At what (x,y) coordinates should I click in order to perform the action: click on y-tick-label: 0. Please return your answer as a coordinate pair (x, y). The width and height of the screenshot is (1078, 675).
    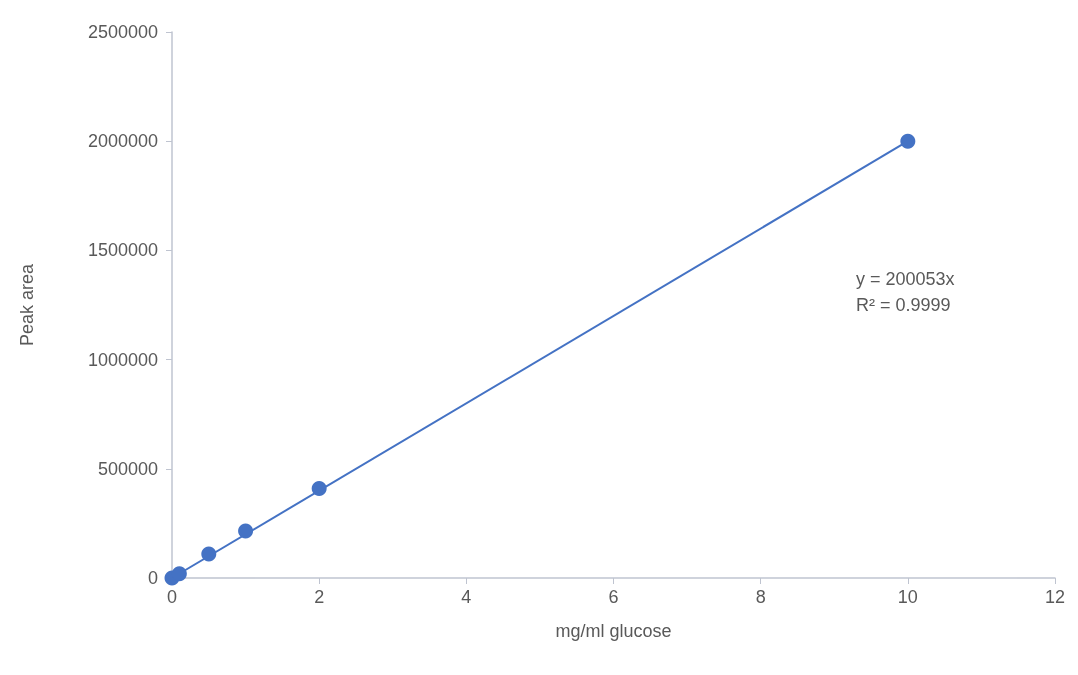
    Looking at the image, I should click on (152, 578).